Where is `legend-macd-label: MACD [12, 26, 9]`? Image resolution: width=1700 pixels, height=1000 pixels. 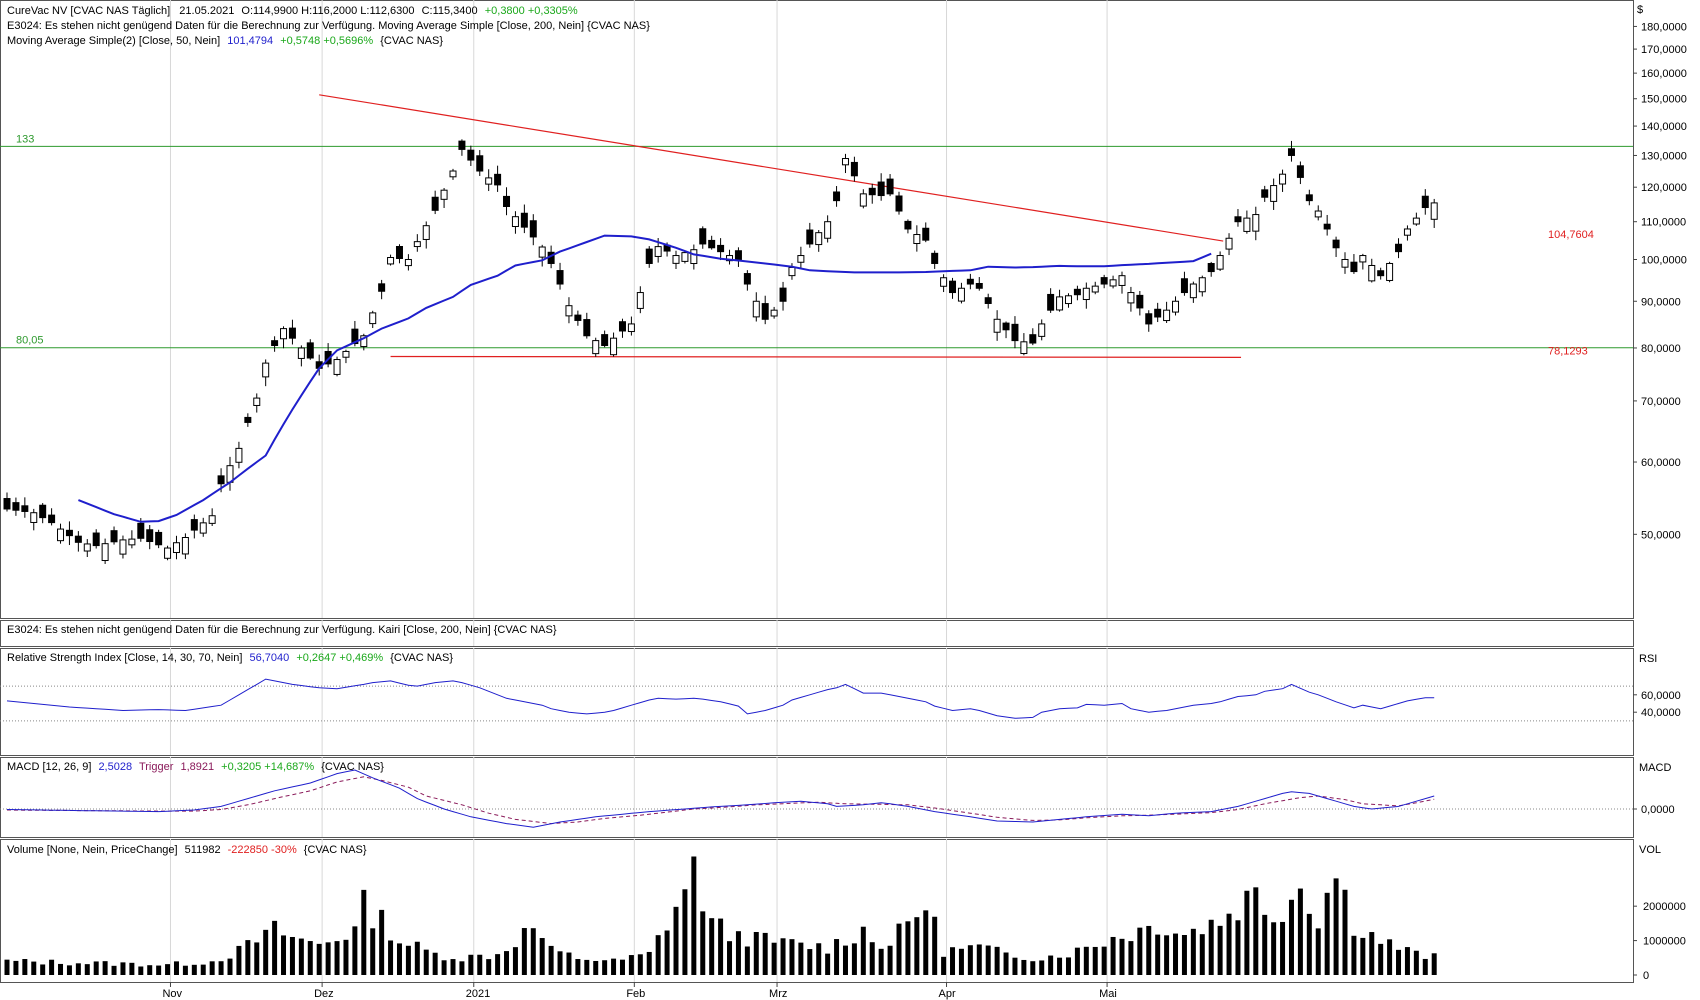 legend-macd-label: MACD [12, 26, 9] is located at coordinates (49, 767).